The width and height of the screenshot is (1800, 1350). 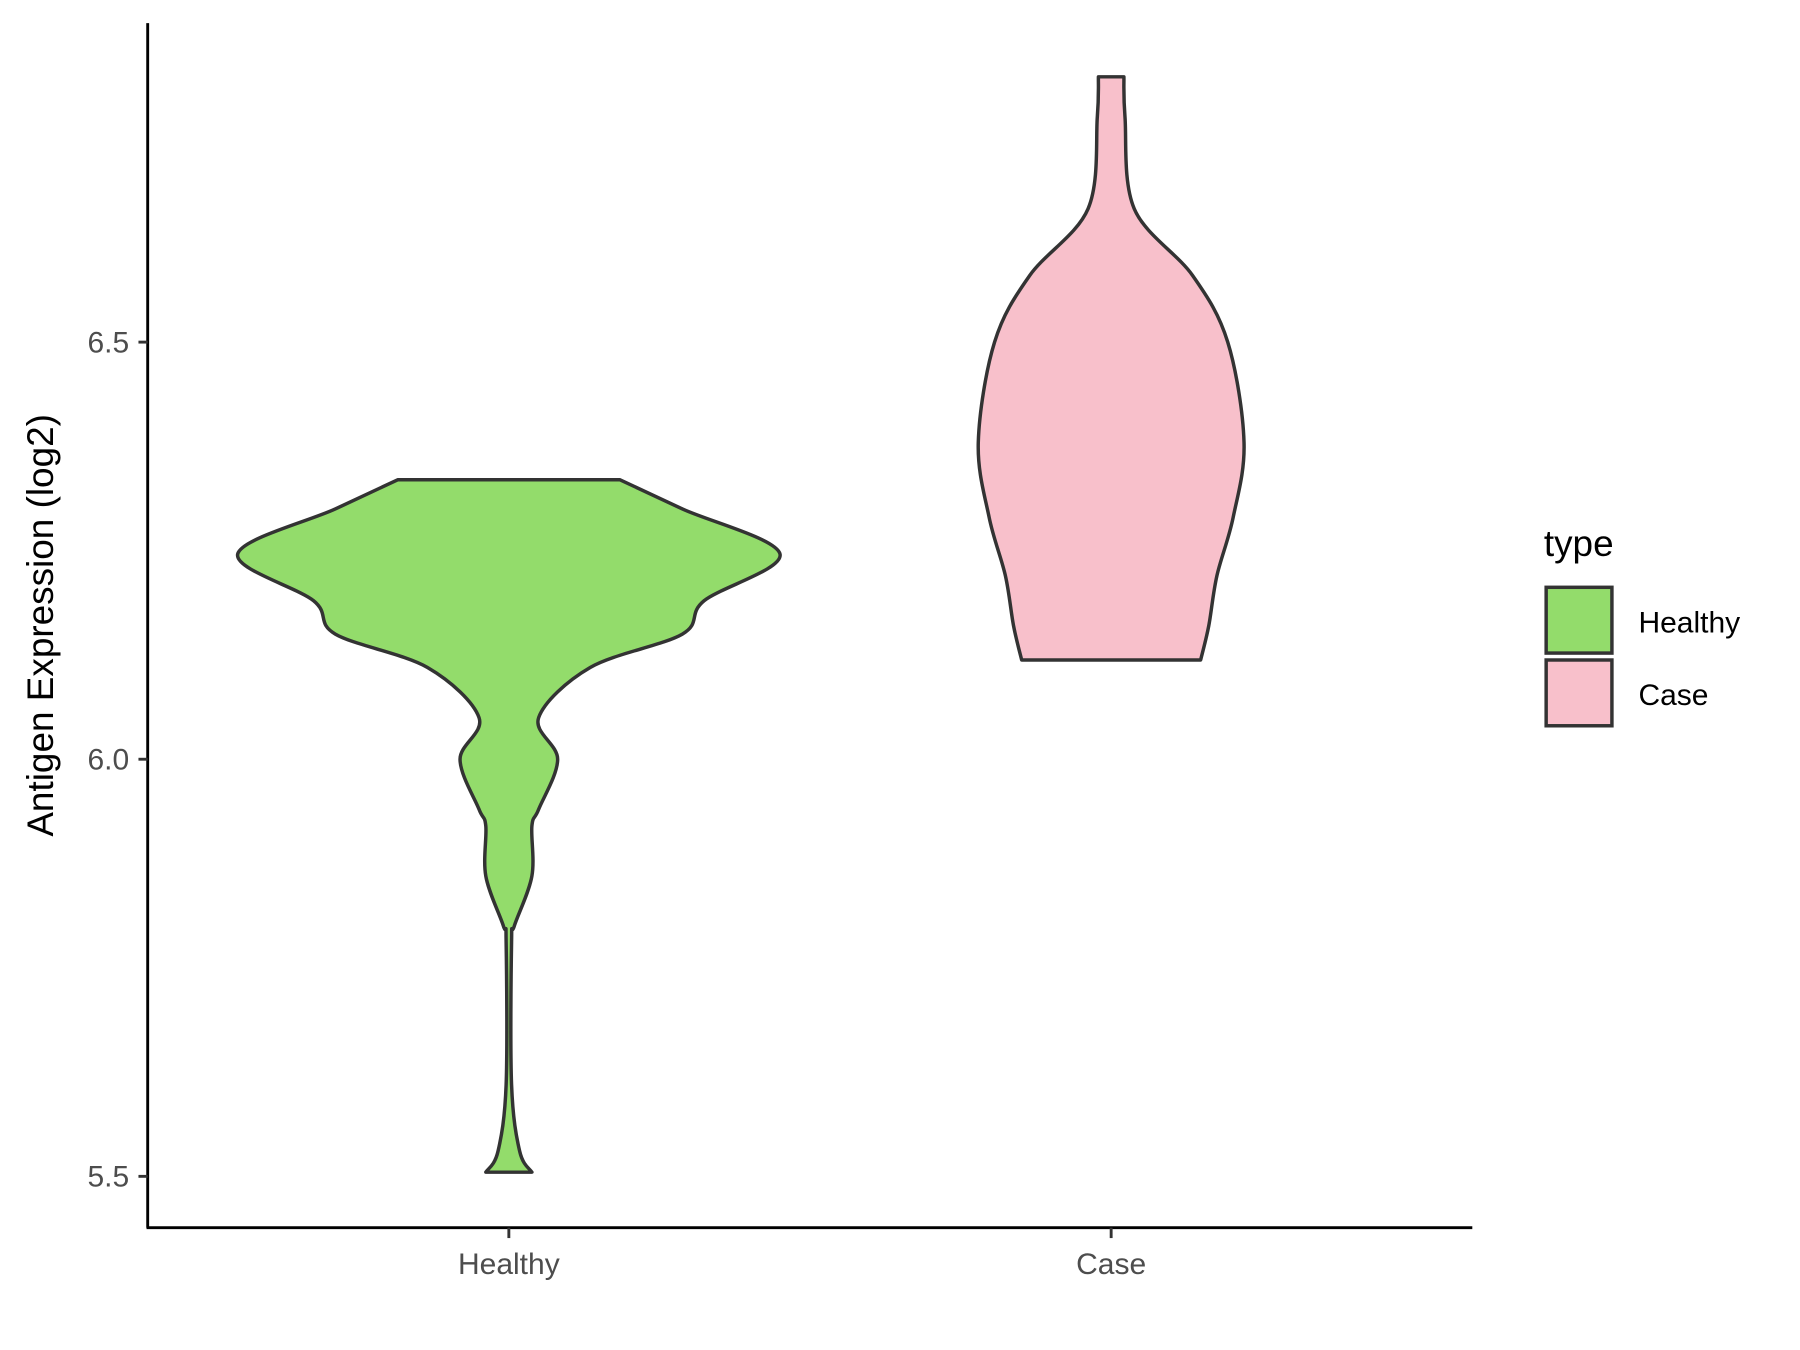 What do you see at coordinates (1579, 693) in the screenshot?
I see `legend-swatch-case` at bounding box center [1579, 693].